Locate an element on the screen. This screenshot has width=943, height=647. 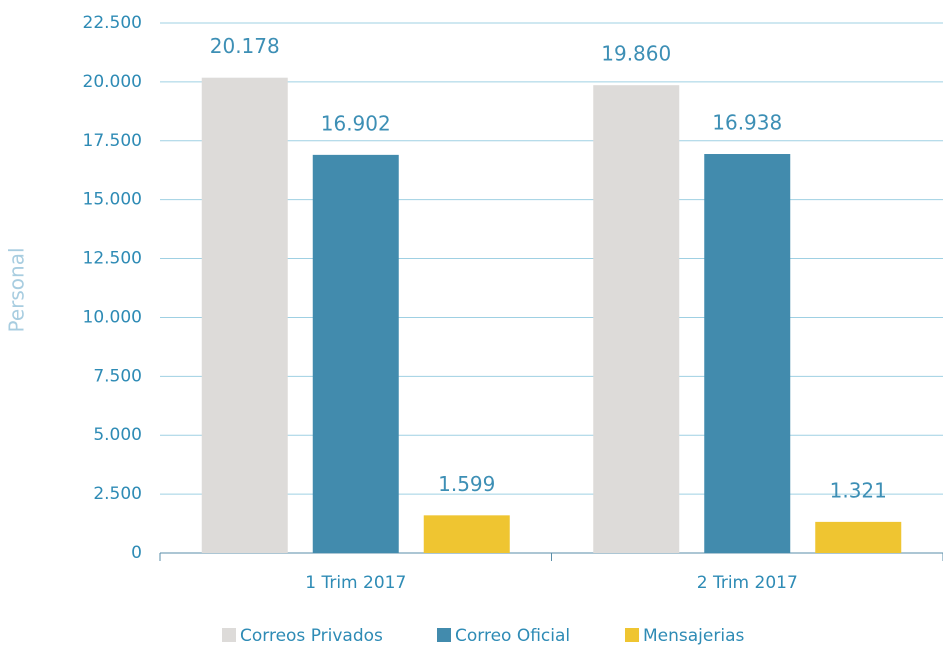
legend-label: Correos Privados is located at coordinates (311, 636).